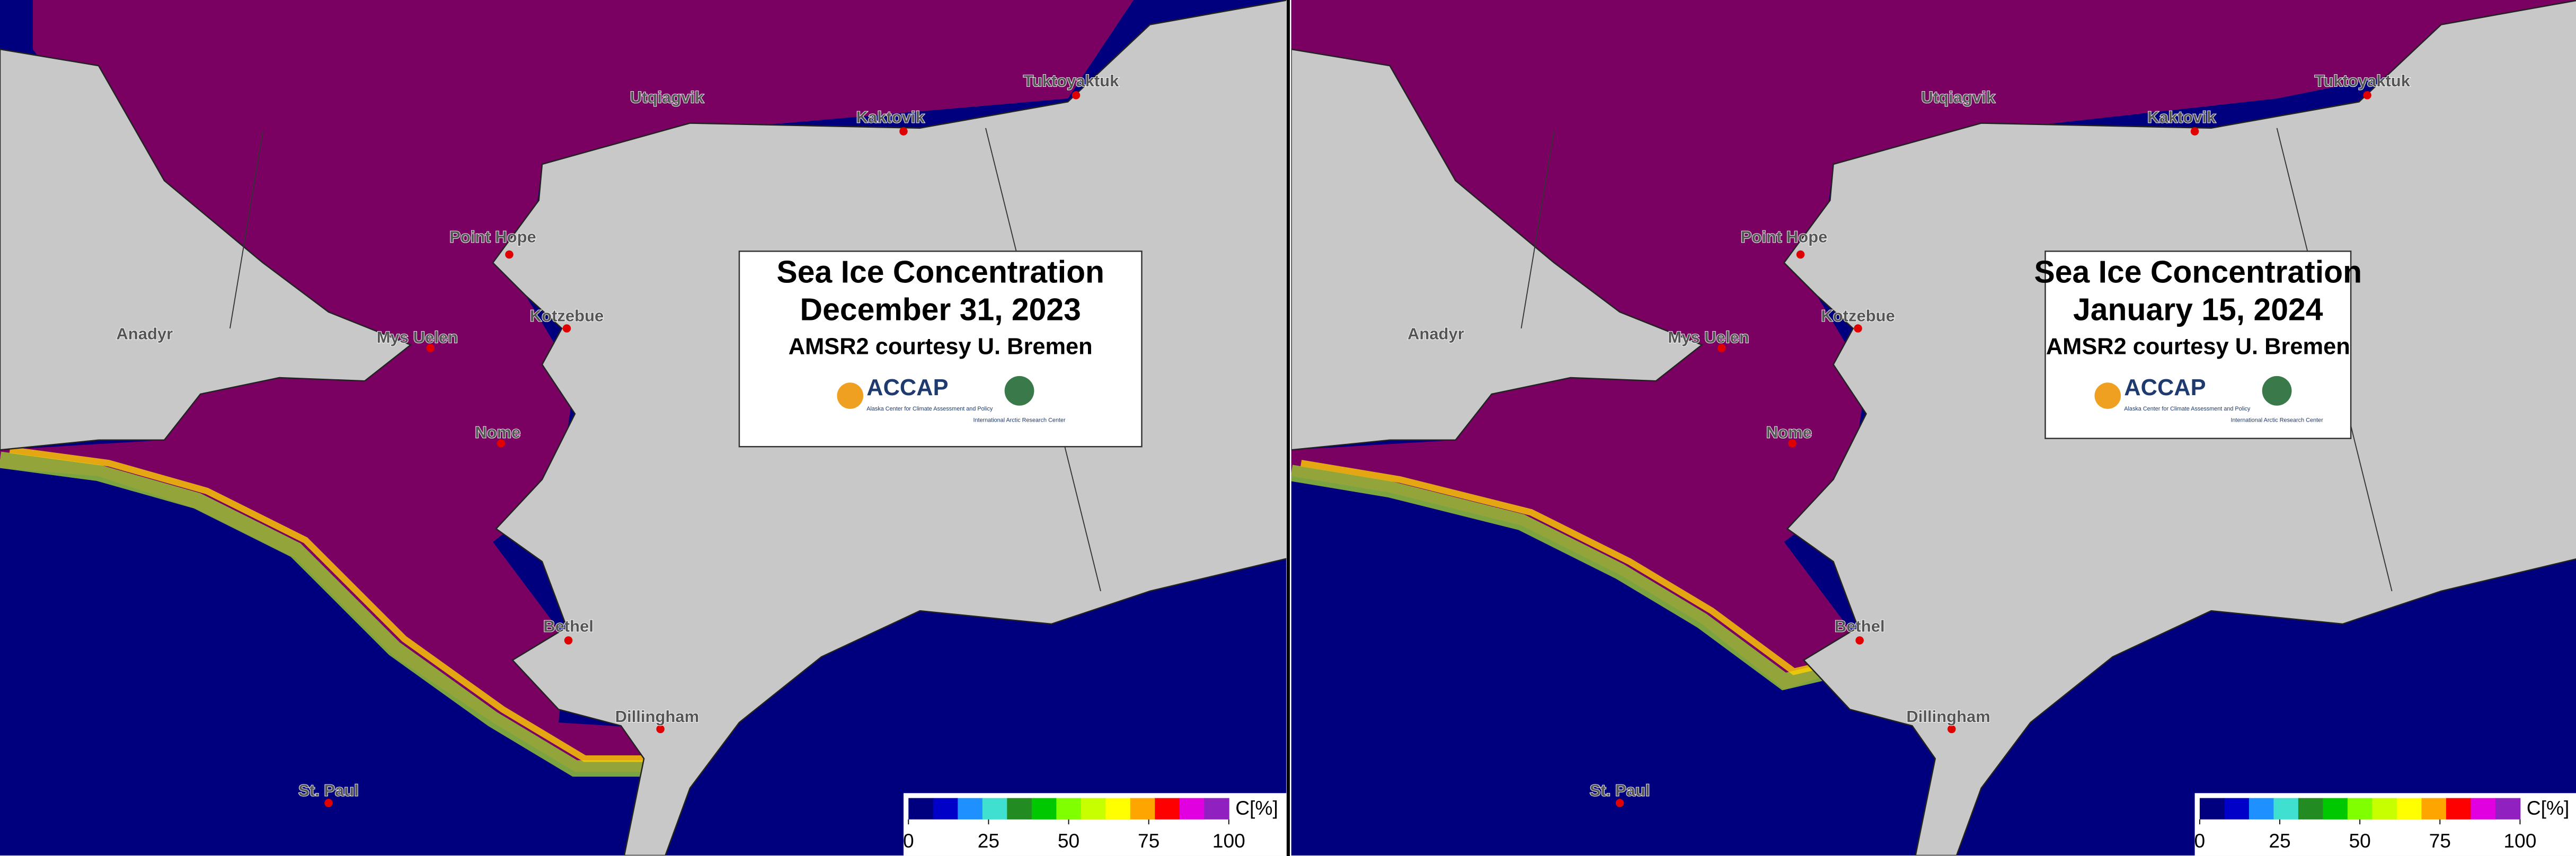  I want to click on date: January 15, 2024, so click(2198, 310).